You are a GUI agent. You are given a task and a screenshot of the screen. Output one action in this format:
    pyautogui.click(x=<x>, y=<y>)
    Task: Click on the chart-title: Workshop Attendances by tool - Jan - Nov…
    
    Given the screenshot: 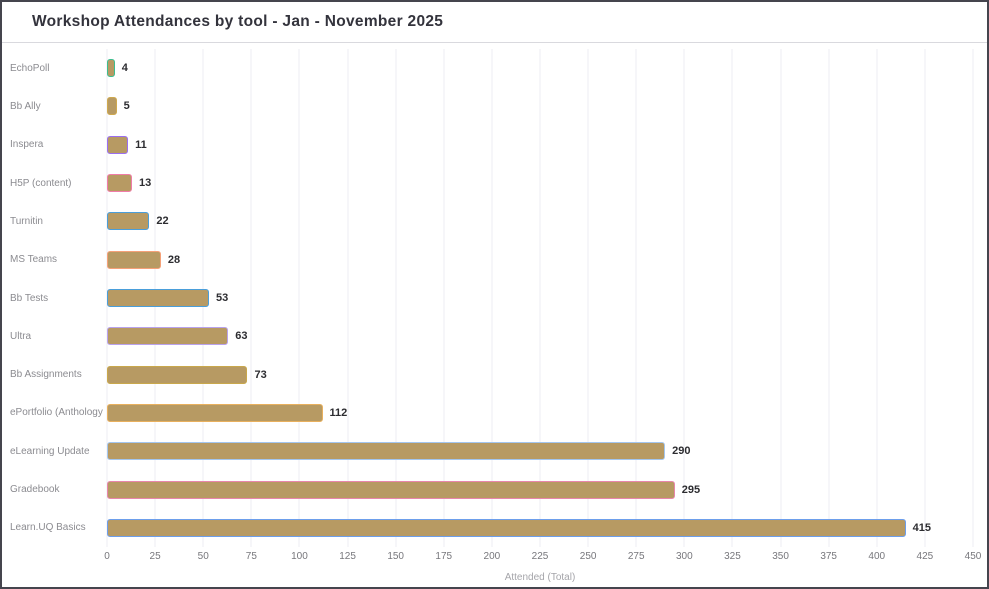 What is the action you would take?
    pyautogui.click(x=238, y=21)
    